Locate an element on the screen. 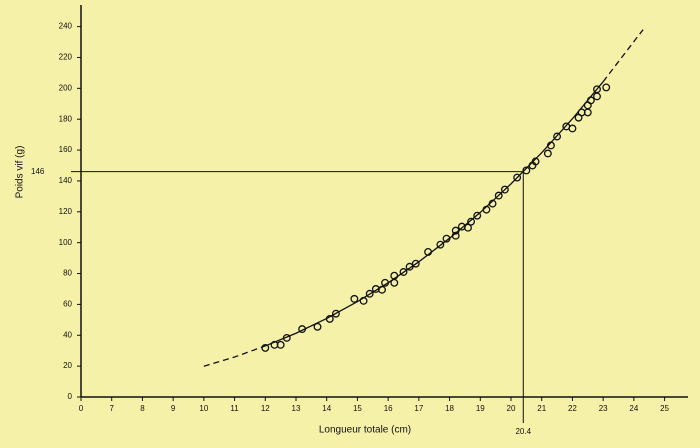  y-tick-label: 80 is located at coordinates (67, 273).